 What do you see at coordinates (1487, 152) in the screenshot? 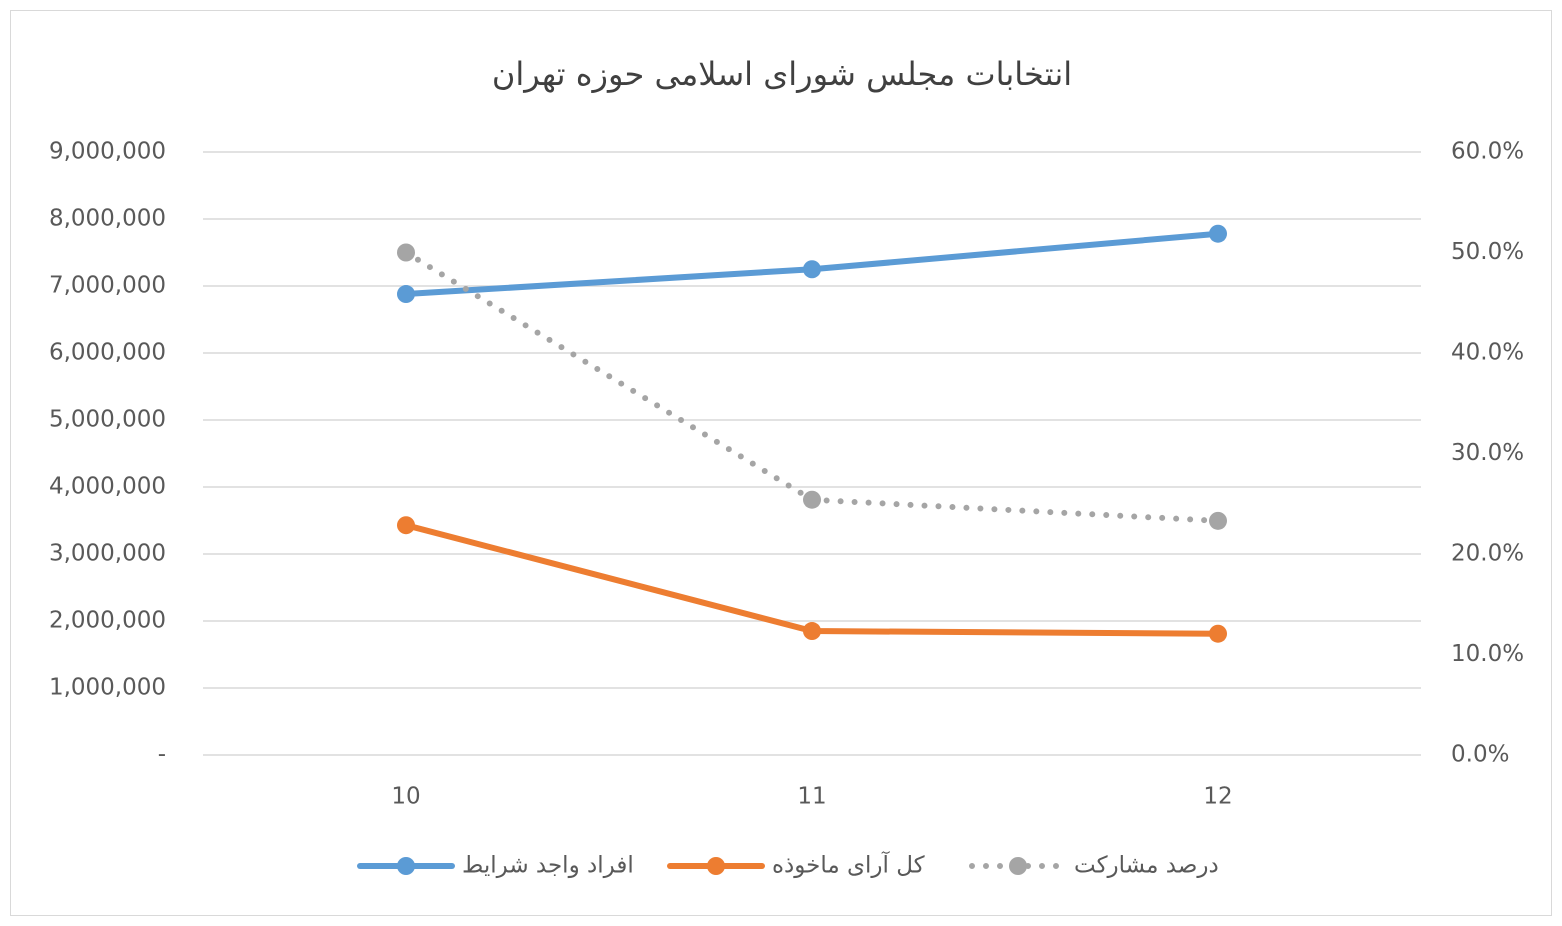
I see `y2-tick-label: 60.0%` at bounding box center [1487, 152].